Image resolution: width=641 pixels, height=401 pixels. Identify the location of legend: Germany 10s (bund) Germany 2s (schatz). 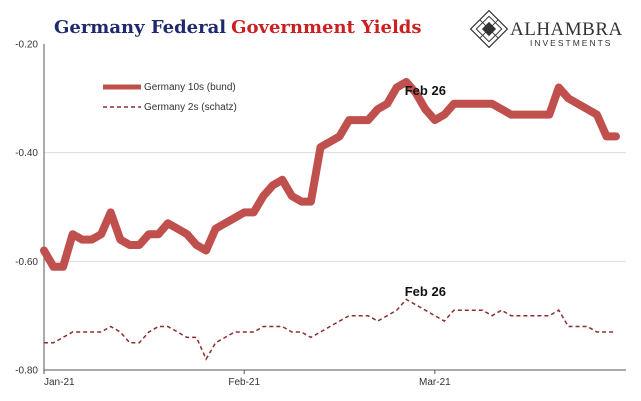
(170, 97).